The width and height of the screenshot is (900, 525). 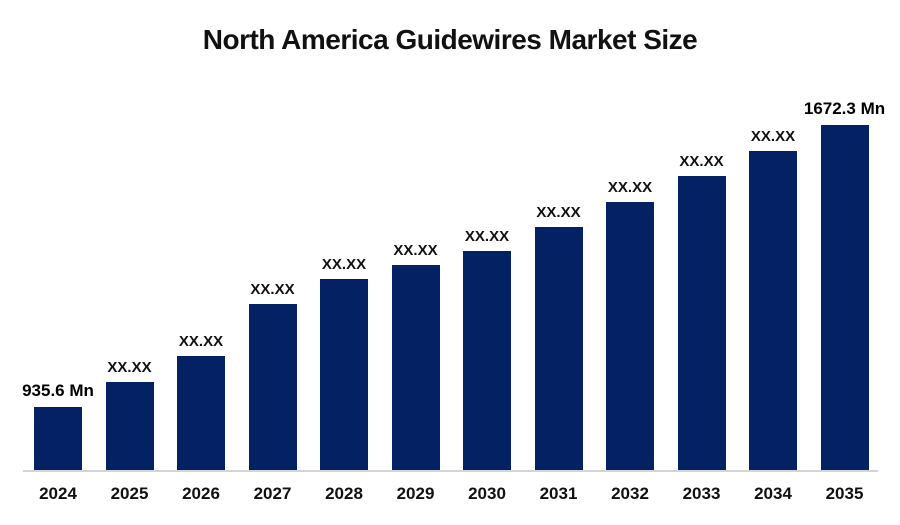 What do you see at coordinates (129, 367) in the screenshot?
I see `value-label-2025: XX.XX` at bounding box center [129, 367].